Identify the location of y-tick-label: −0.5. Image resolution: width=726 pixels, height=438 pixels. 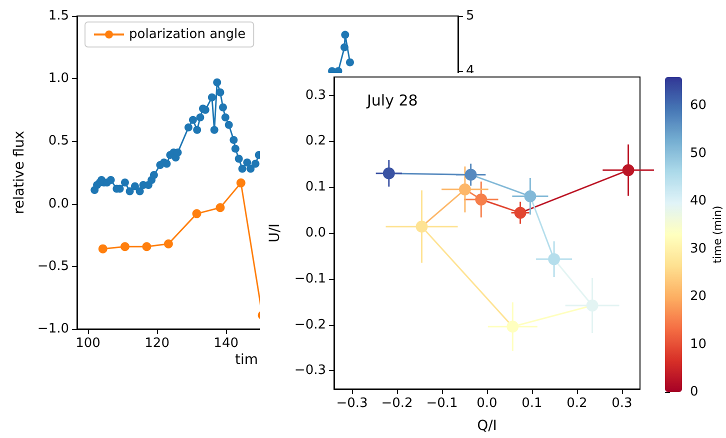
(53, 266).